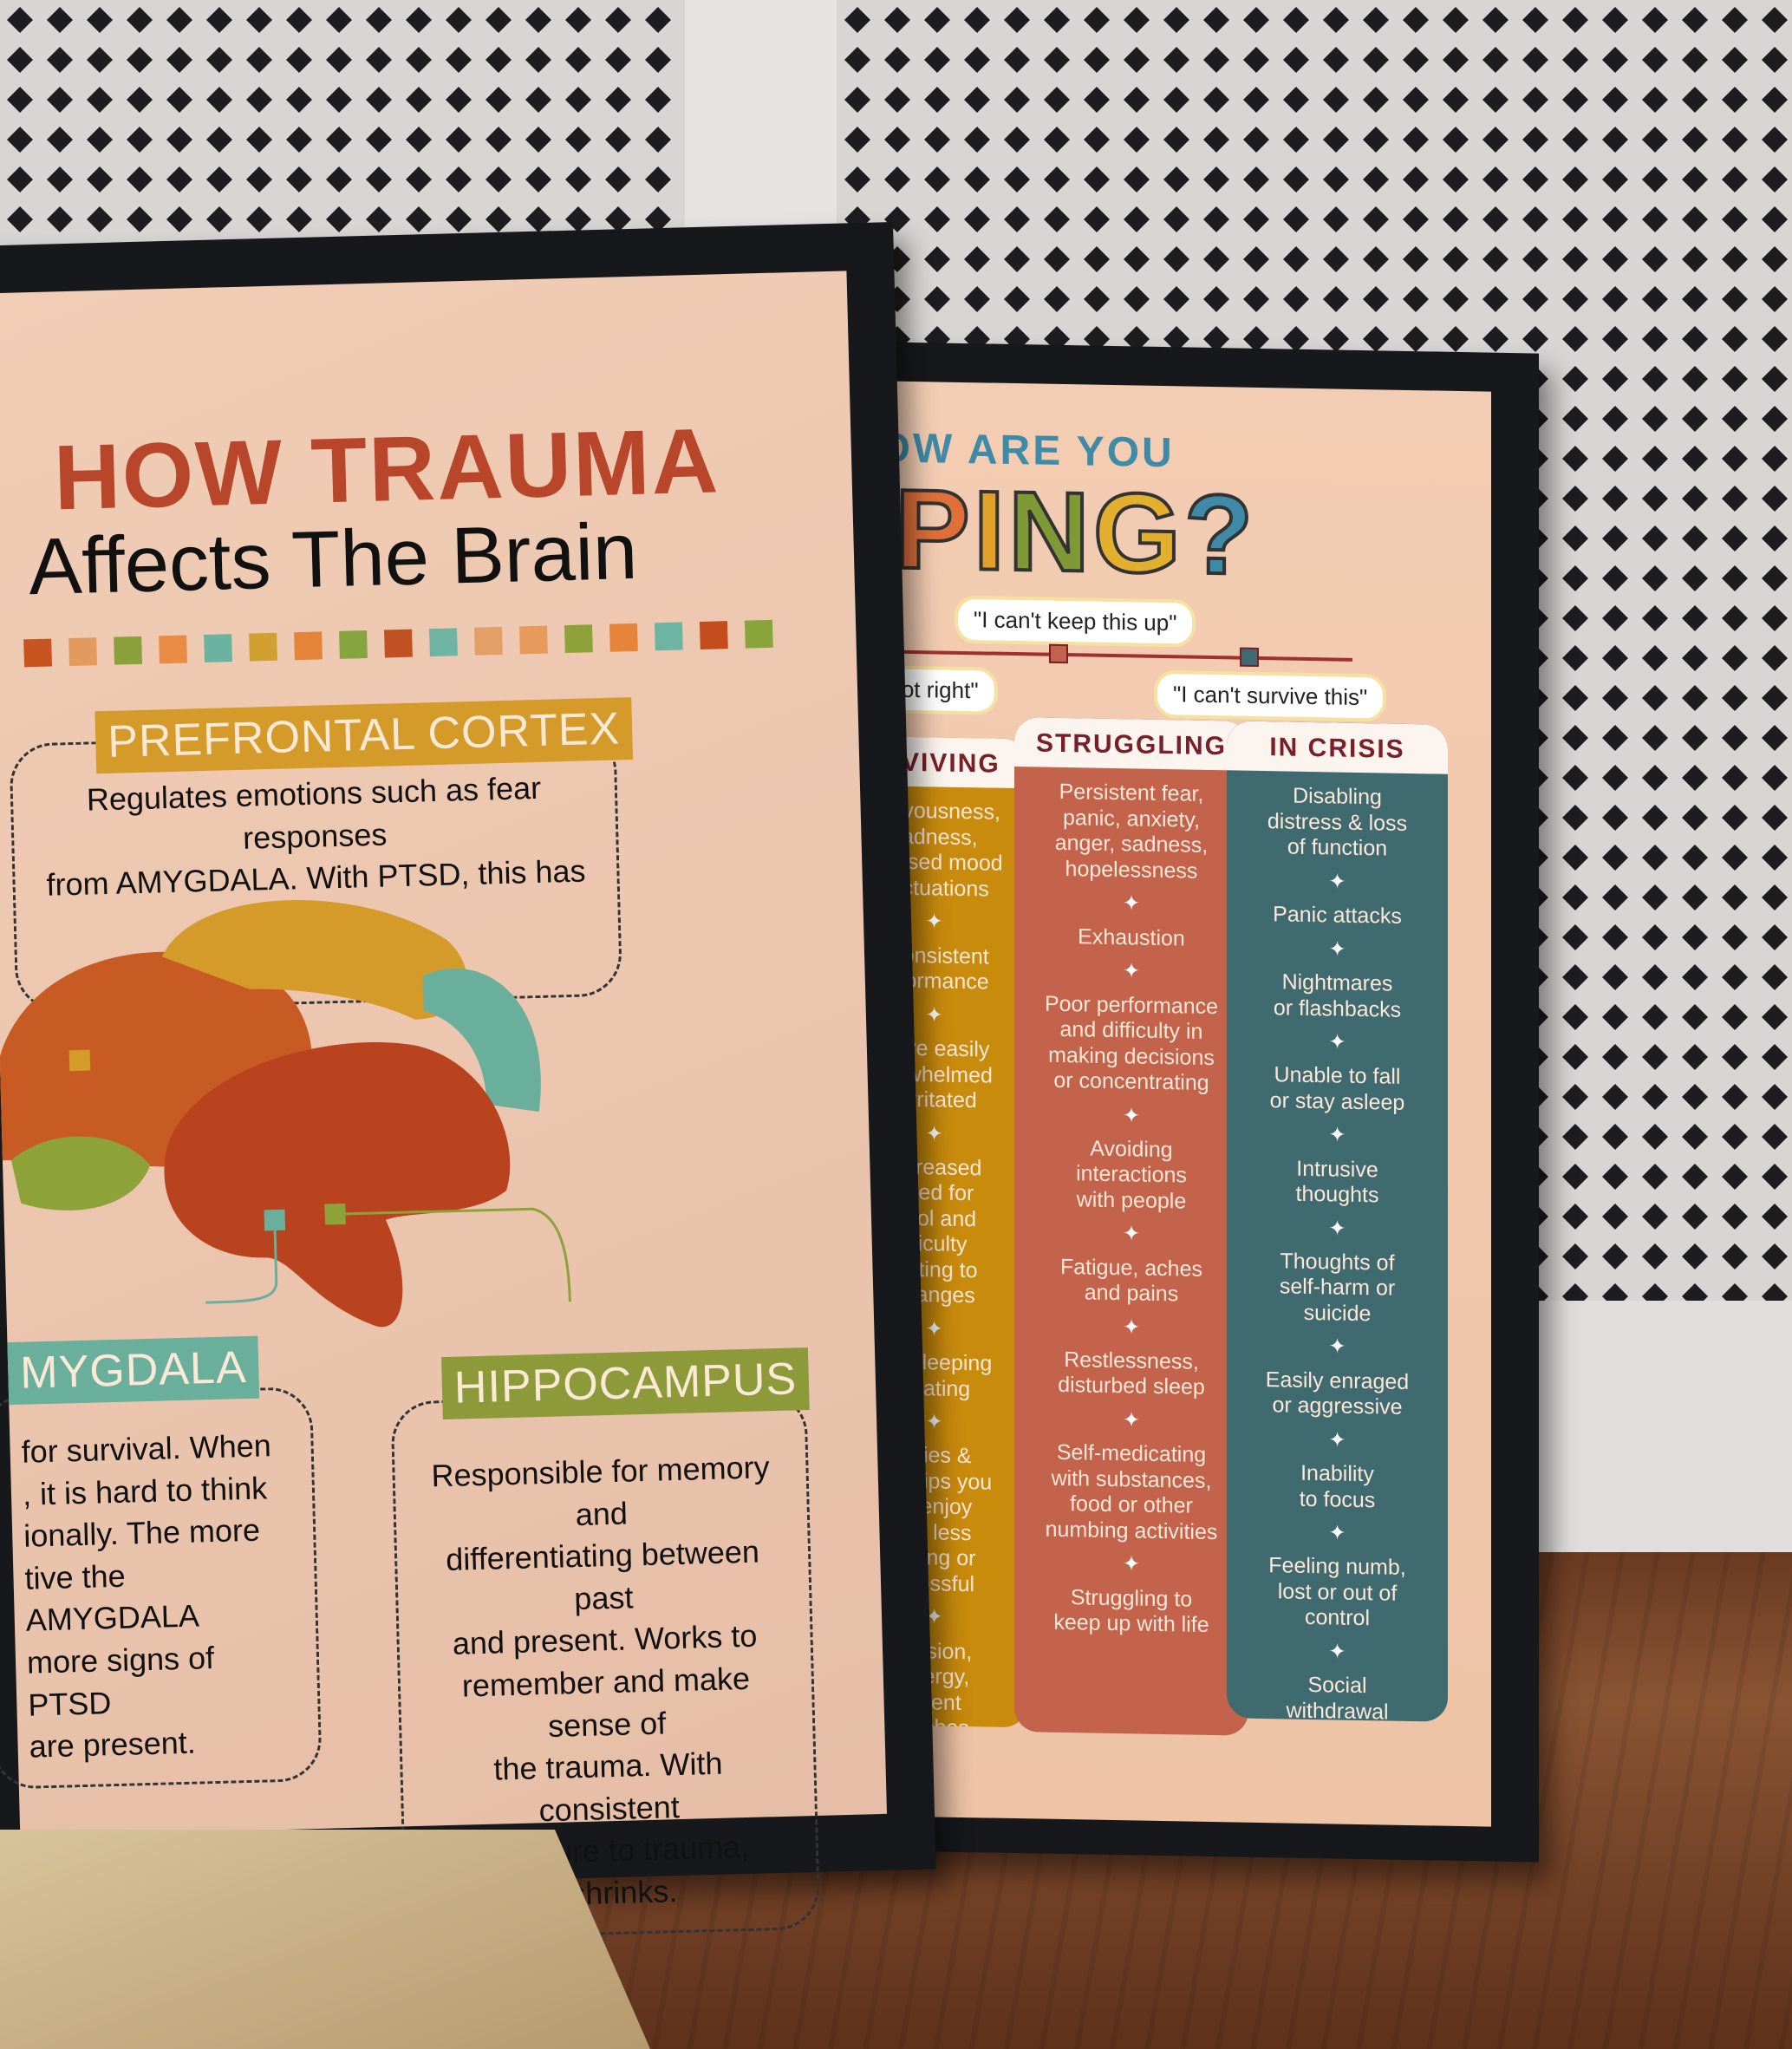 The width and height of the screenshot is (1792, 2049). I want to click on title-letter: N, so click(1051, 531).